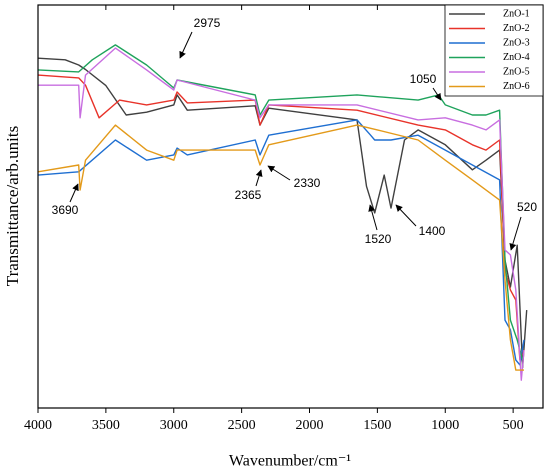  Describe the element at coordinates (310, 425) in the screenshot. I see `x-tick-label: 2000` at that location.